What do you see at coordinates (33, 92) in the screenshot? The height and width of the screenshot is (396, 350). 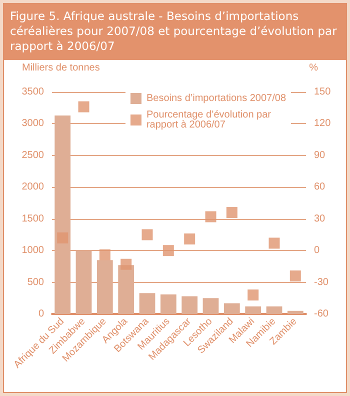 I see `y-tick-label: 3500` at bounding box center [33, 92].